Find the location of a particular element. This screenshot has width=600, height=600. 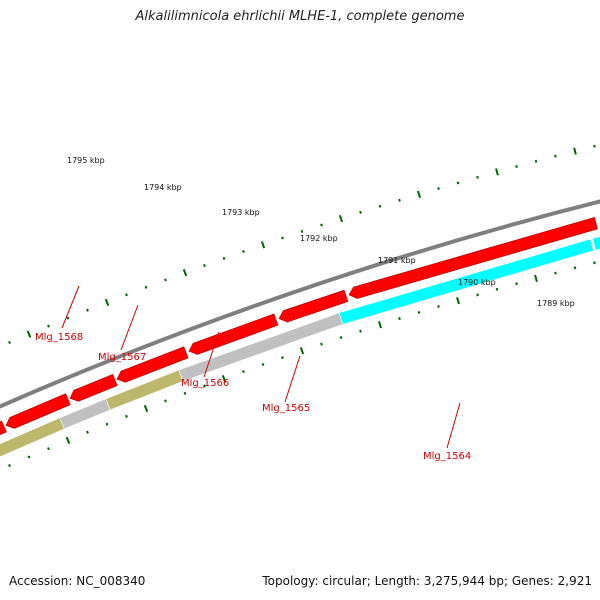

kbp-label: 1790 kbp is located at coordinates (477, 282).